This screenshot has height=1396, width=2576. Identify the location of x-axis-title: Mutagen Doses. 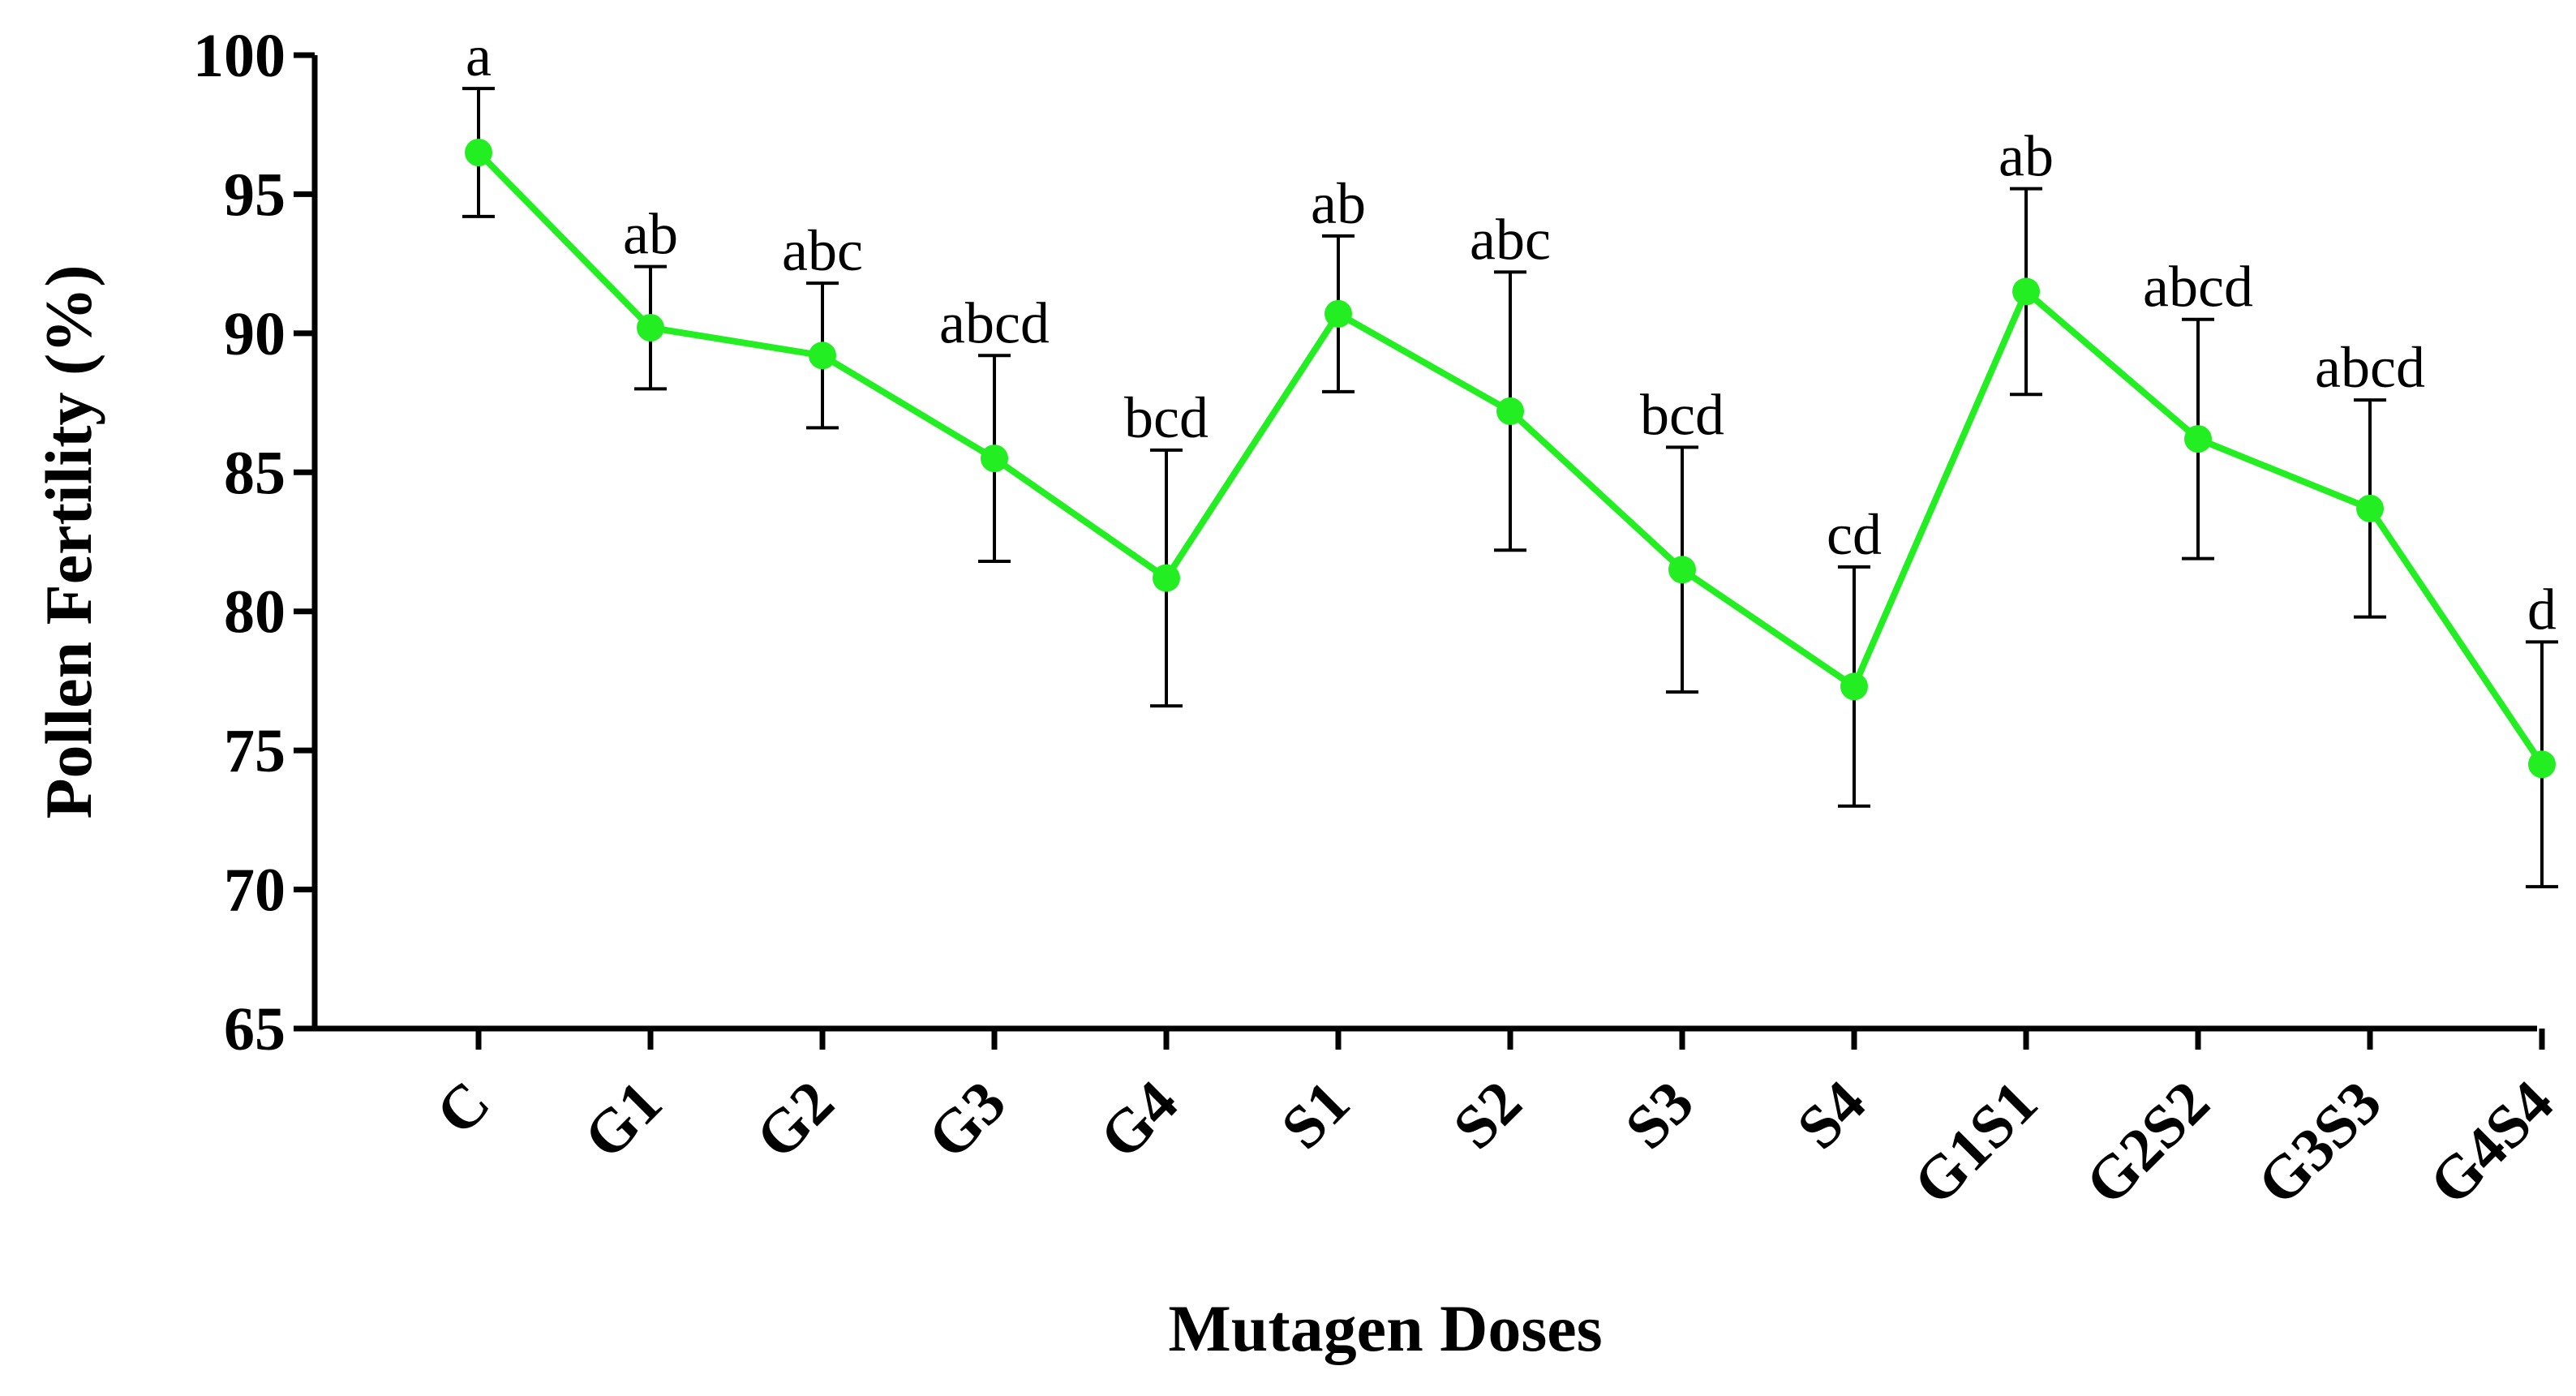
(1385, 1328).